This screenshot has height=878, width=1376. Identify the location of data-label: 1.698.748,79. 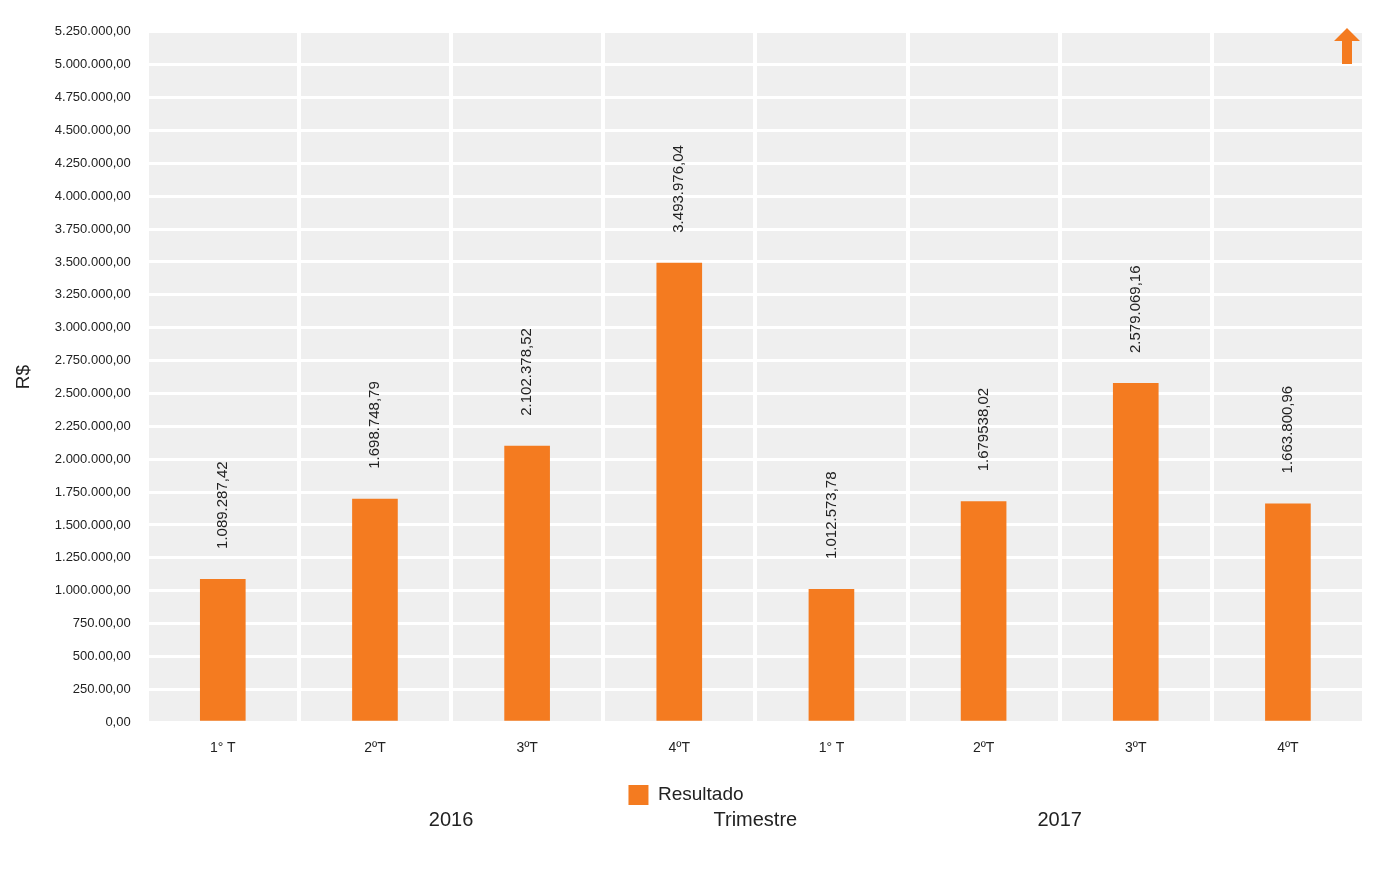
(374, 425).